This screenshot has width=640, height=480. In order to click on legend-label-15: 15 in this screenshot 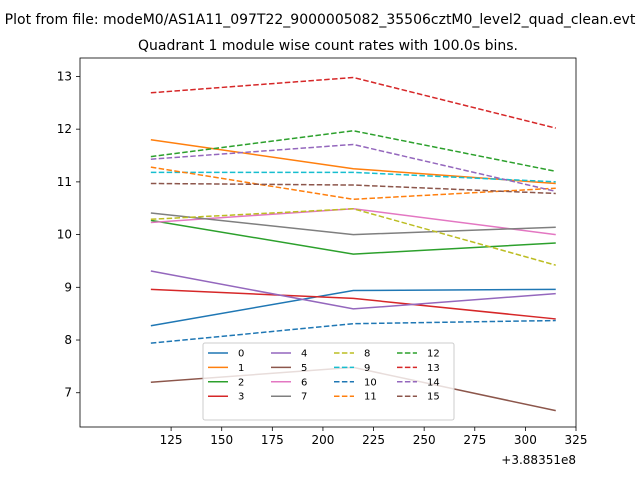, I will do `click(433, 397)`.